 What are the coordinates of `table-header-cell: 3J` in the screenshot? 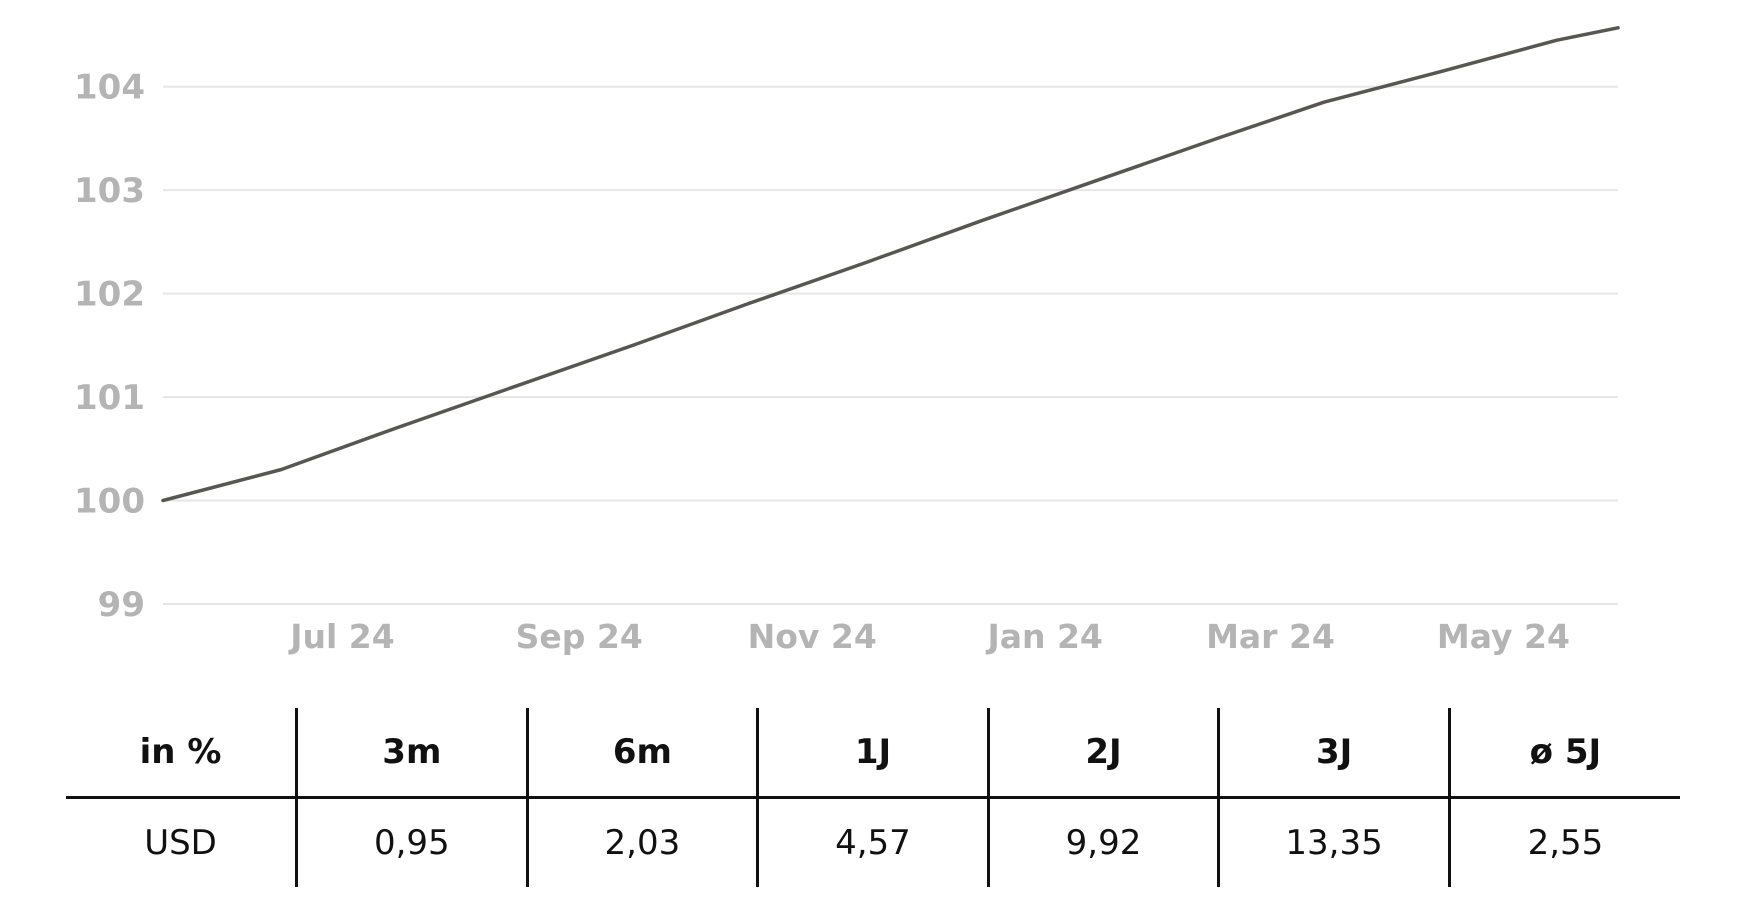 It's located at (1333, 753).